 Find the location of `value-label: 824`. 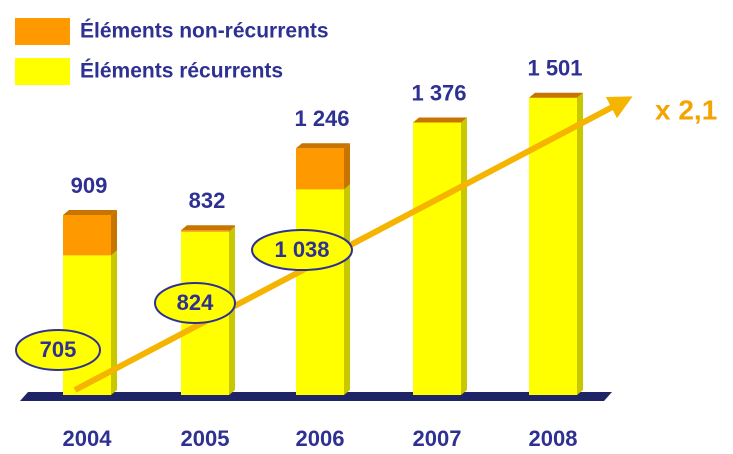

value-label: 824 is located at coordinates (195, 302).